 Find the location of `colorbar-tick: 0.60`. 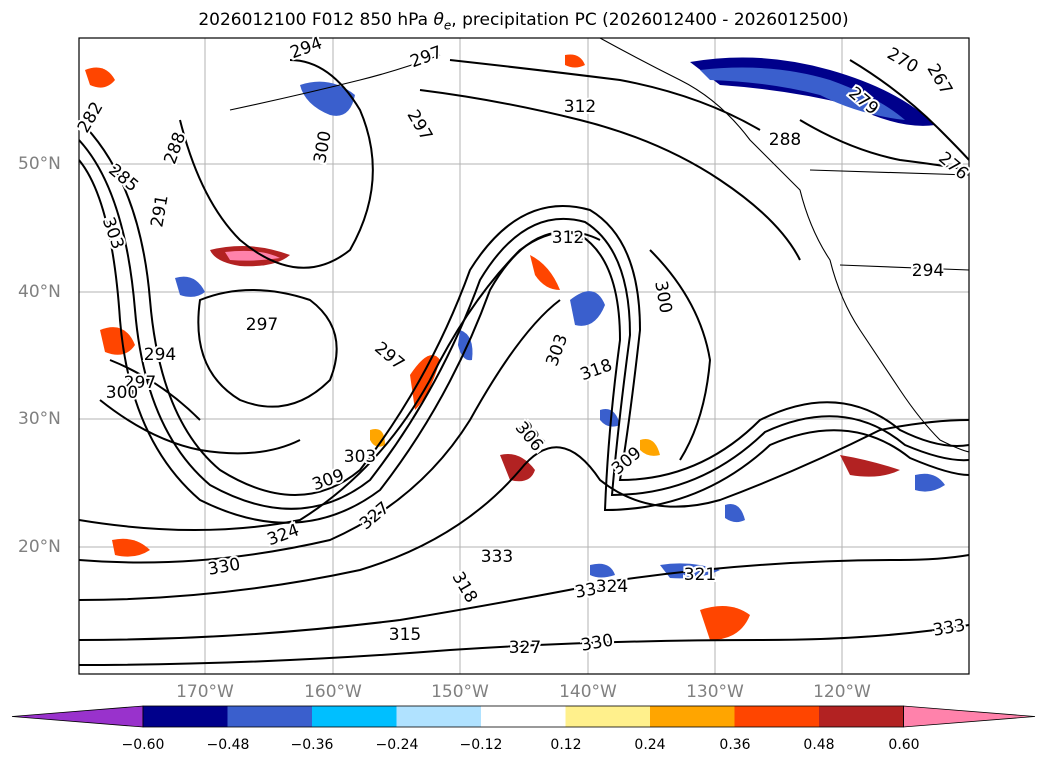

colorbar-tick: 0.60 is located at coordinates (904, 745).